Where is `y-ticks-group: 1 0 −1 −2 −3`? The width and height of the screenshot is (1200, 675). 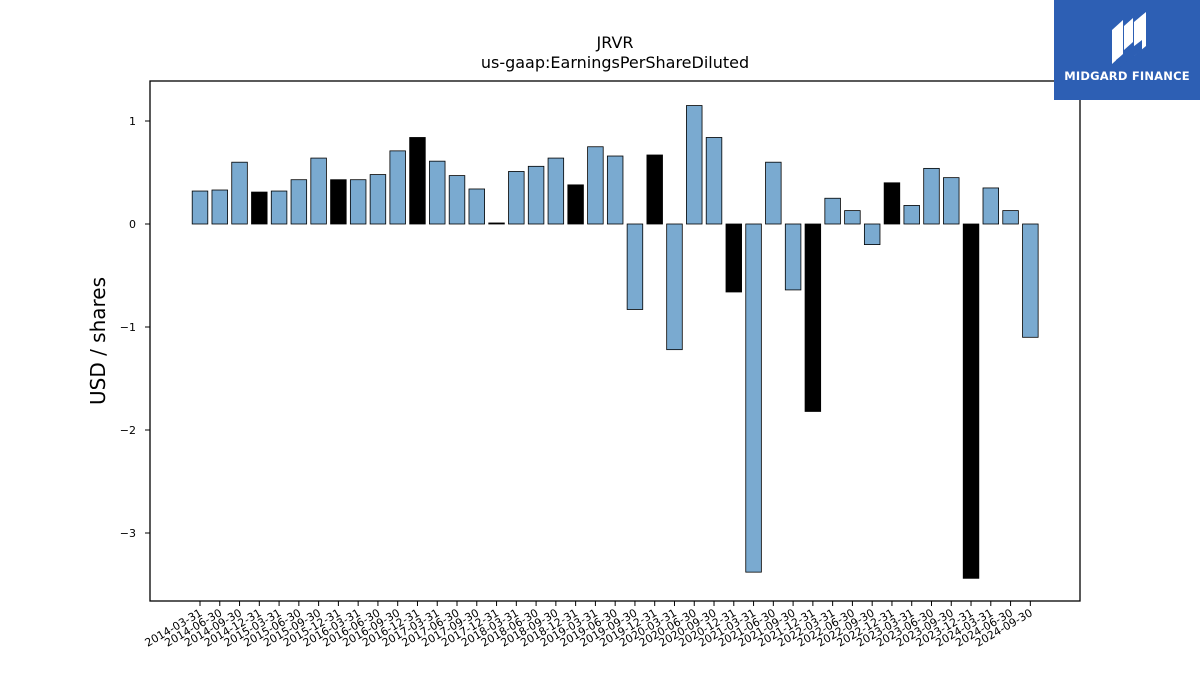
y-ticks-group: 1 0 −1 −2 −3 is located at coordinates (135, 327).